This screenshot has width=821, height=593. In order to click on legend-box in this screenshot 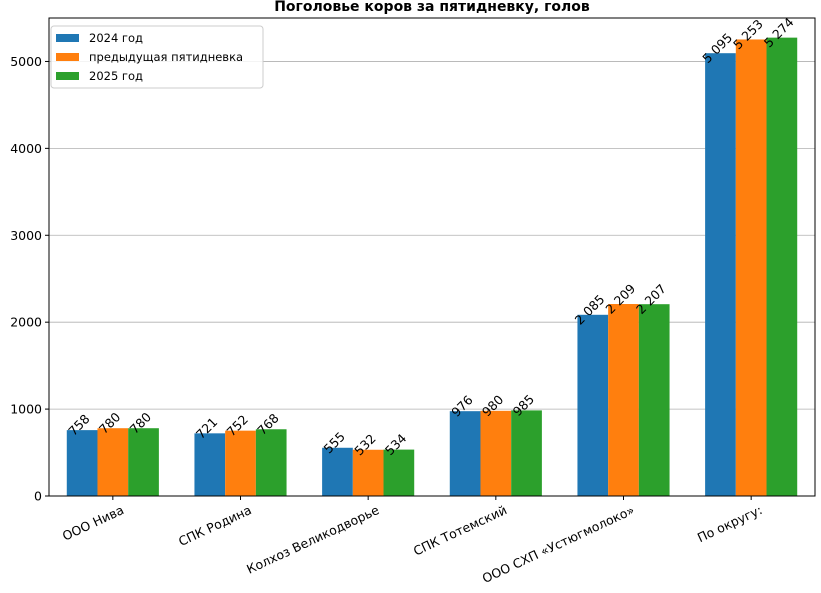, I will do `click(157, 57)`.